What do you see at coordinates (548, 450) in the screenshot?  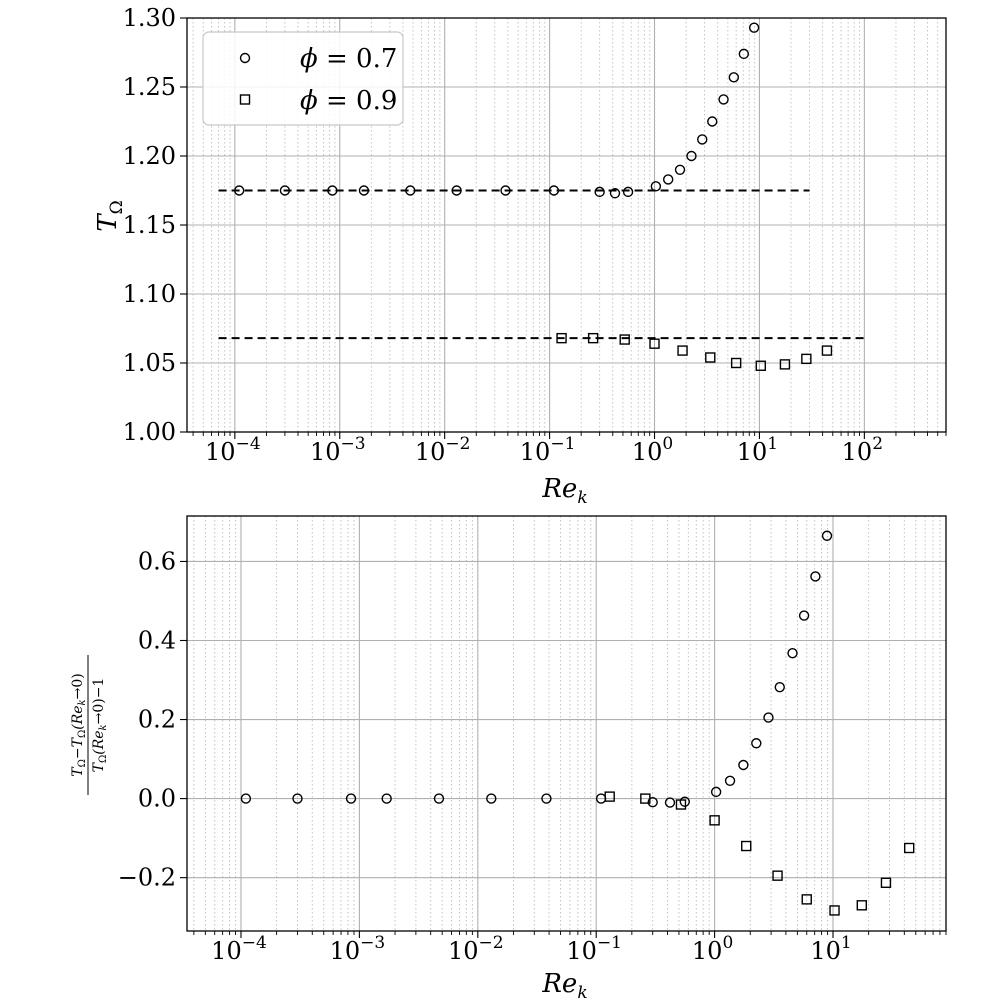 I see `x-tick-label: 10⁻¹` at bounding box center [548, 450].